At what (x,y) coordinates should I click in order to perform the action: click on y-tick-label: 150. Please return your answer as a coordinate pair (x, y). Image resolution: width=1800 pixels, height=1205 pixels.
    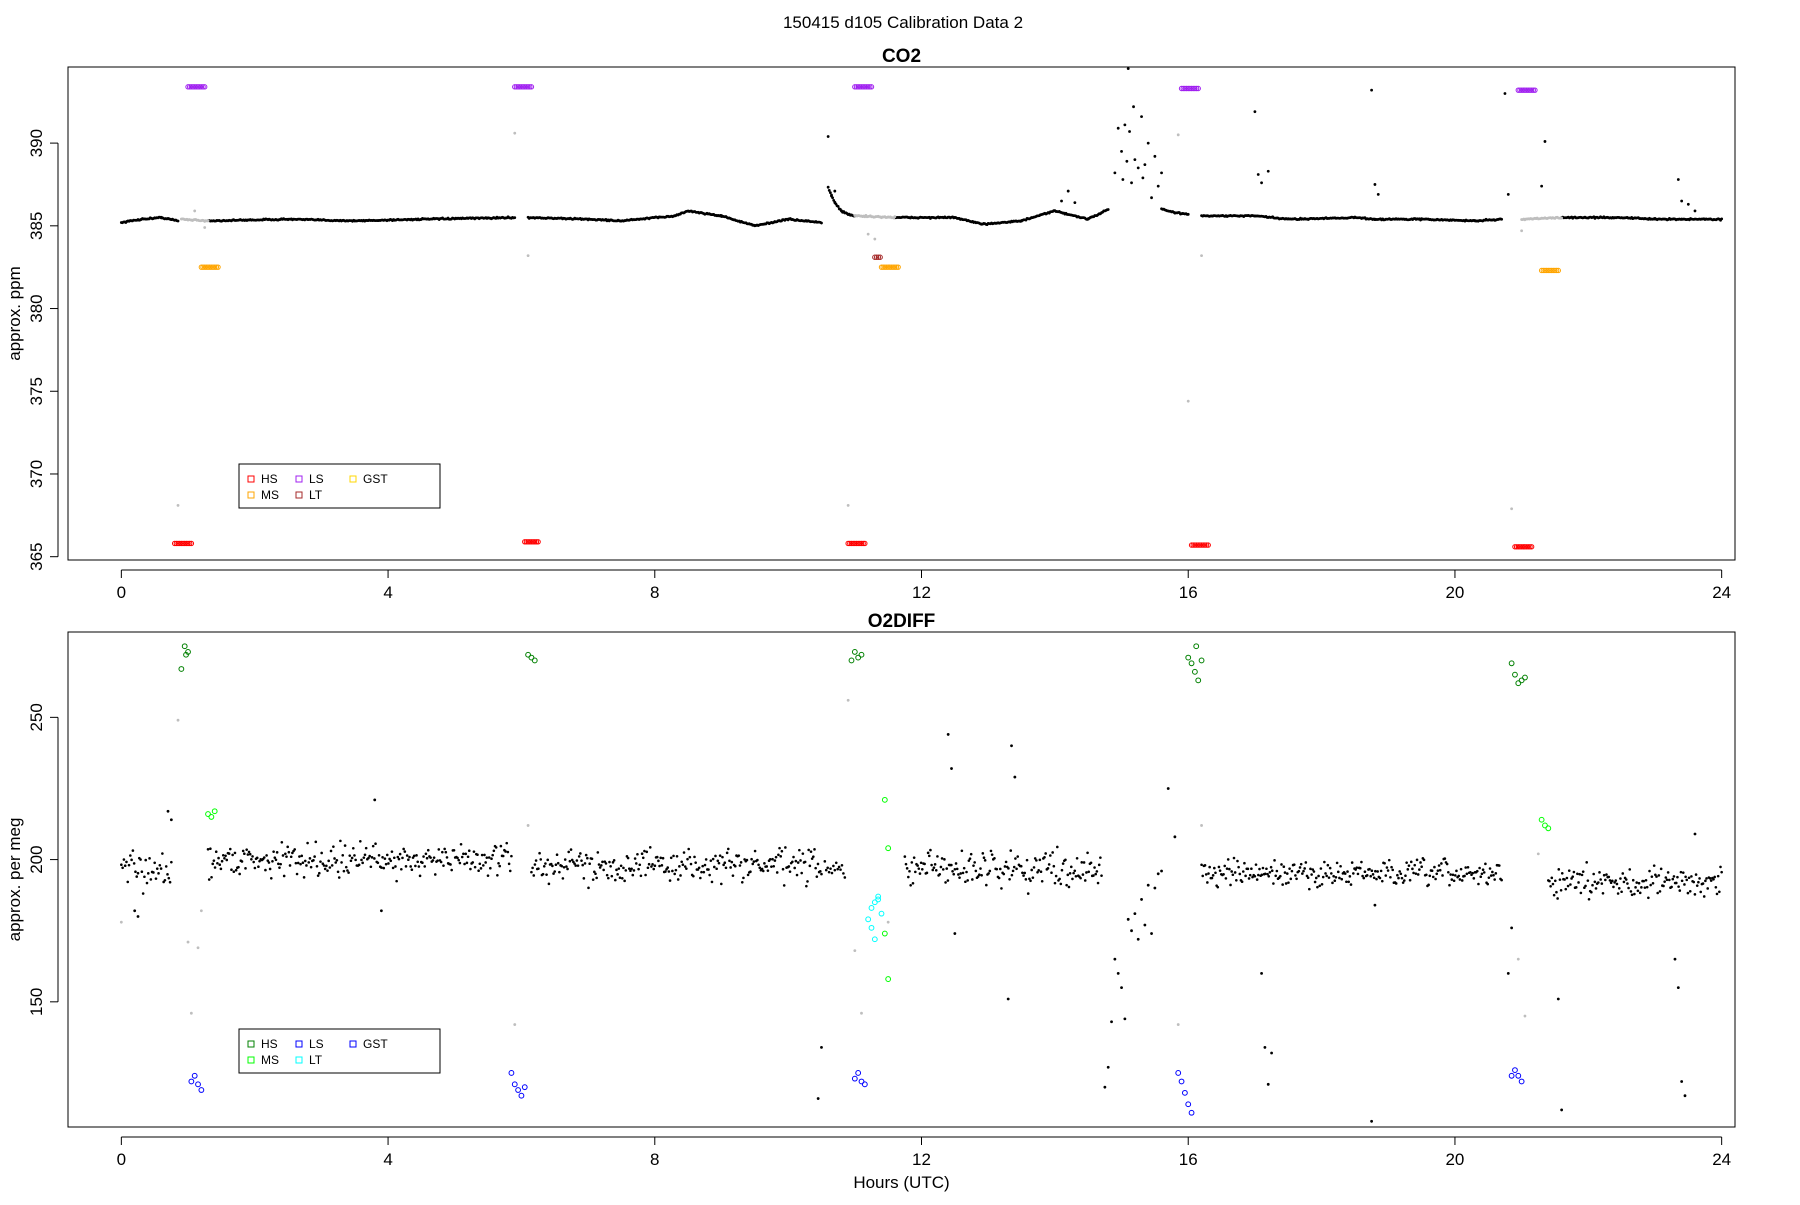
    Looking at the image, I should click on (36, 1002).